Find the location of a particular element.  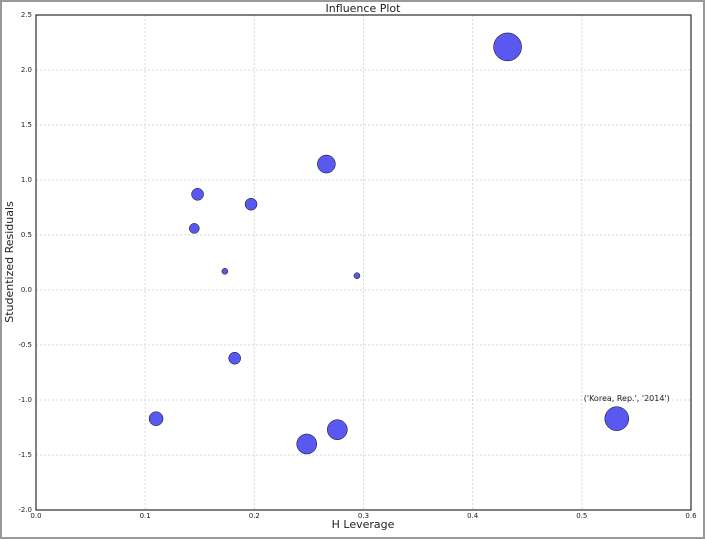

chart-title: Influence Plot is located at coordinates (364, 8).